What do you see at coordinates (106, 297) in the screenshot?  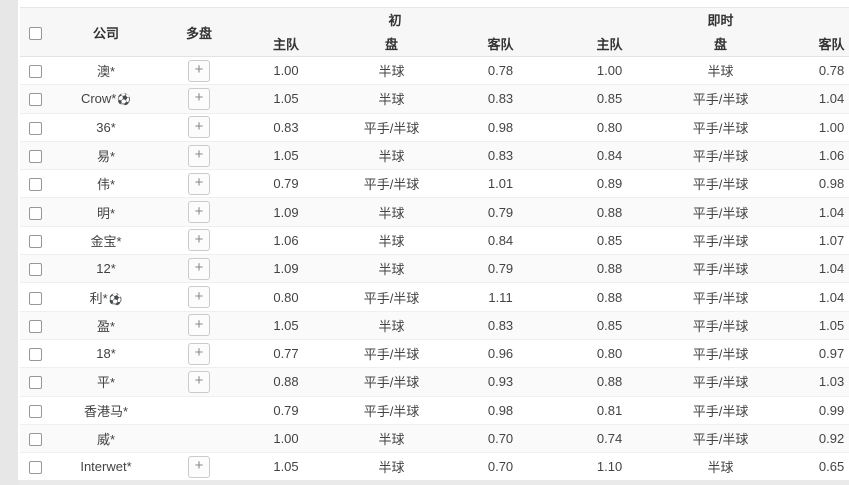 I see `company-cell: 利*⚽` at bounding box center [106, 297].